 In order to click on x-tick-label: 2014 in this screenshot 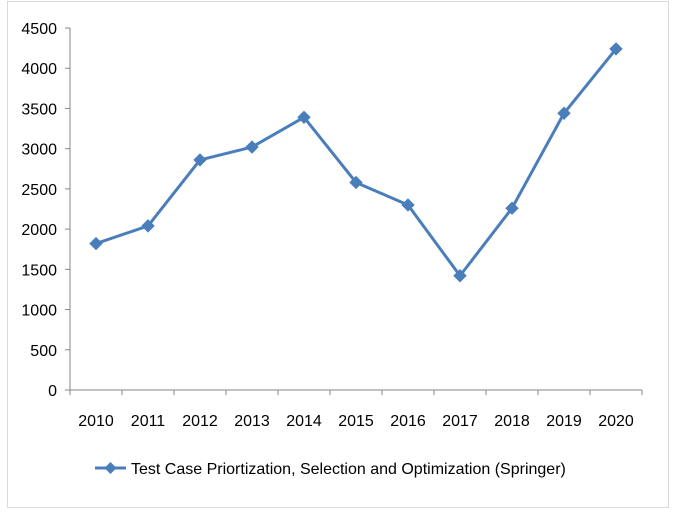, I will do `click(304, 421)`.